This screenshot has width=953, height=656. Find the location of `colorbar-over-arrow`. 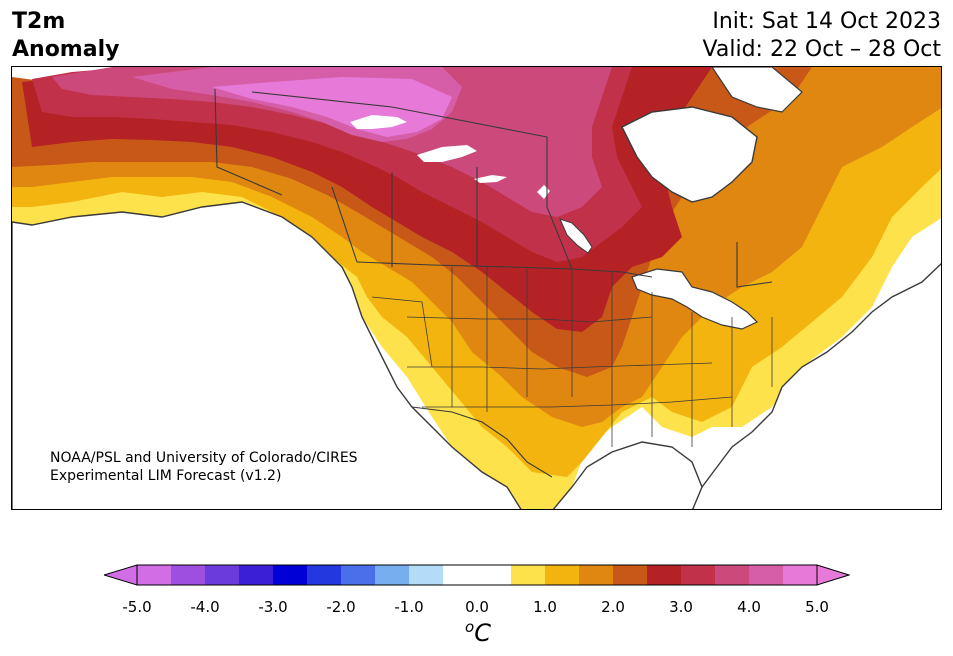

colorbar-over-arrow is located at coordinates (833, 575).